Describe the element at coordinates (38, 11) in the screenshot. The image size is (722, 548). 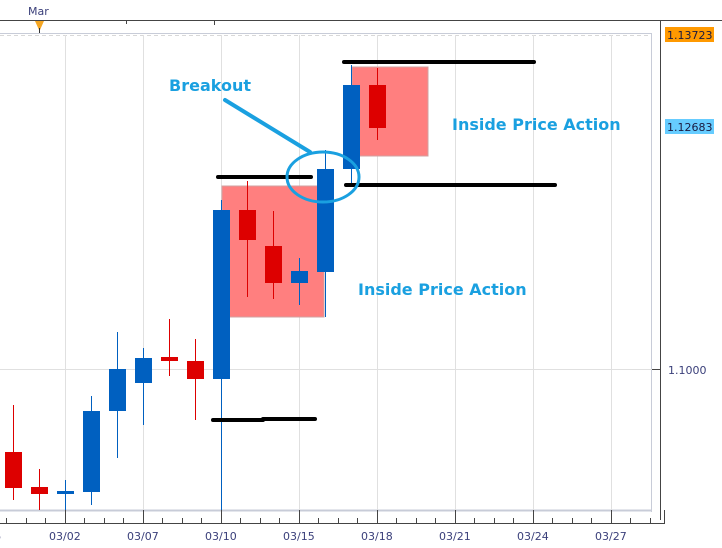
I see `month-label: Mar` at that location.